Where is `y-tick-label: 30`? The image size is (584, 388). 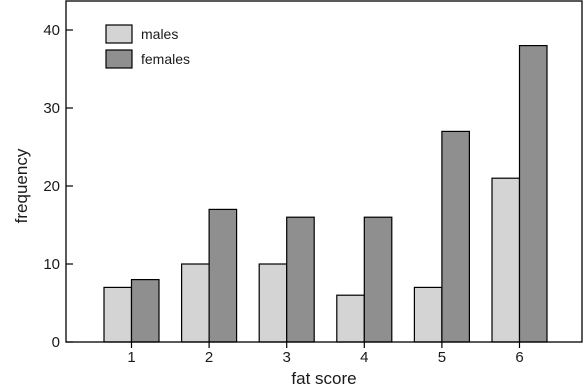
y-tick-label: 30 is located at coordinates (51, 108).